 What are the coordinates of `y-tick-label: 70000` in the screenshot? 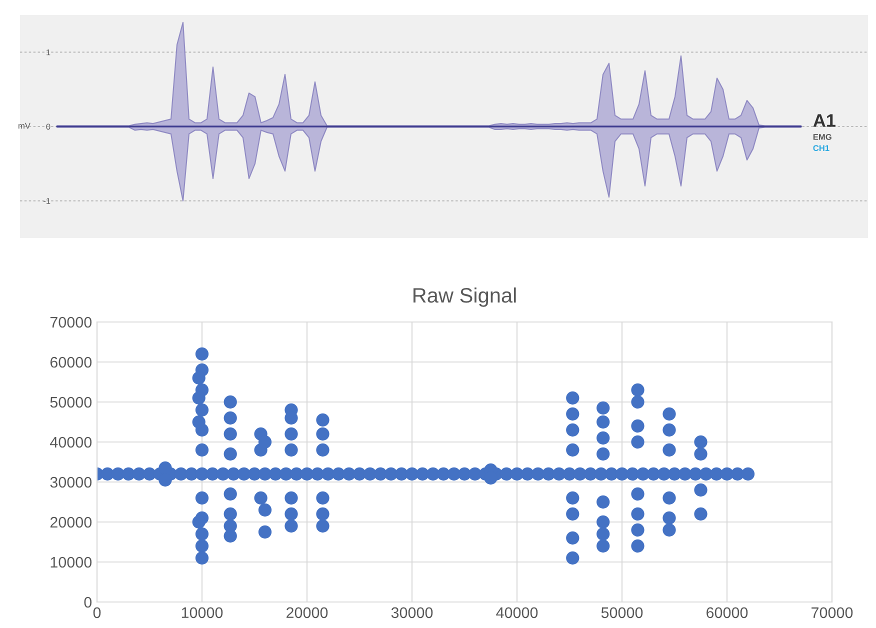 It's located at (71, 322).